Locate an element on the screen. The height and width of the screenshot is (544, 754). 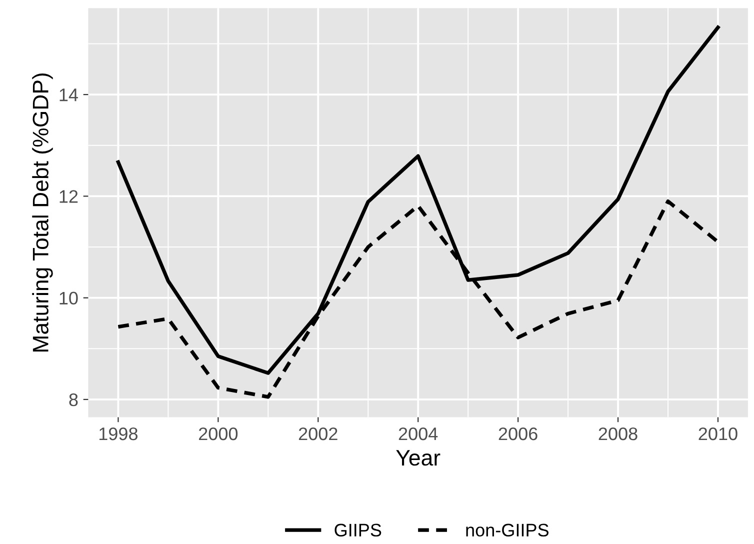
x-tick-label: 1998 is located at coordinates (119, 433).